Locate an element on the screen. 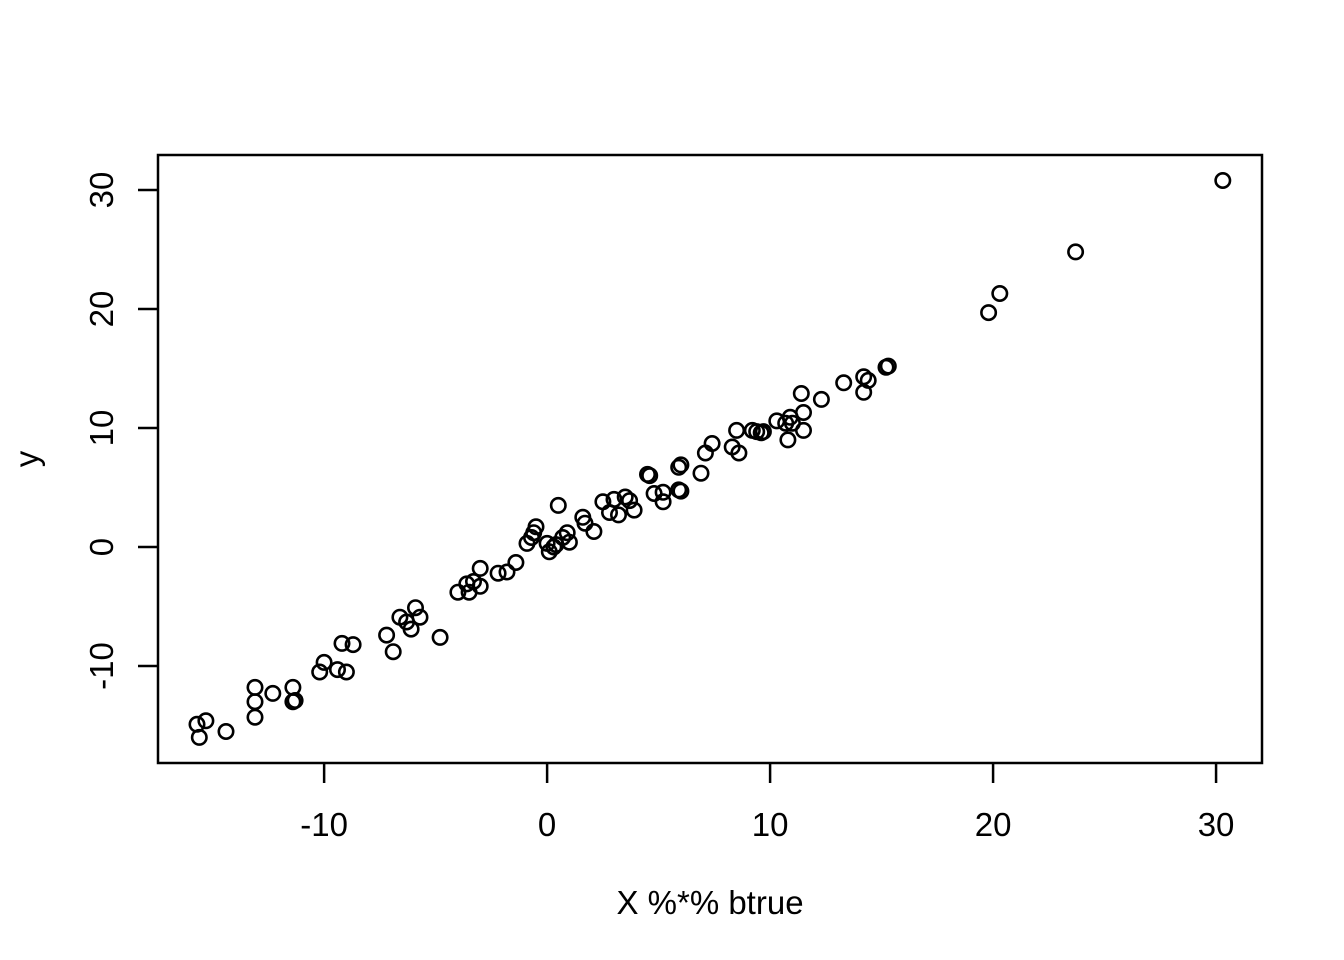  y-tick-label: 10 is located at coordinates (101, 428).